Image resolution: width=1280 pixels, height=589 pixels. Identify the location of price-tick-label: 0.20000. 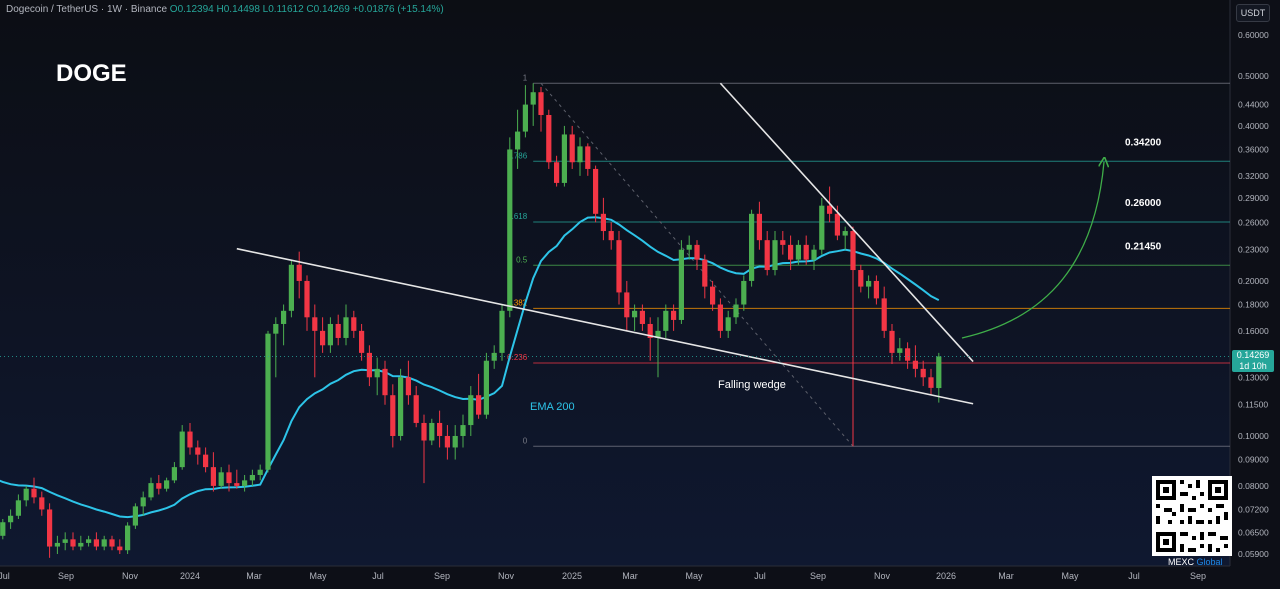
(1253, 281).